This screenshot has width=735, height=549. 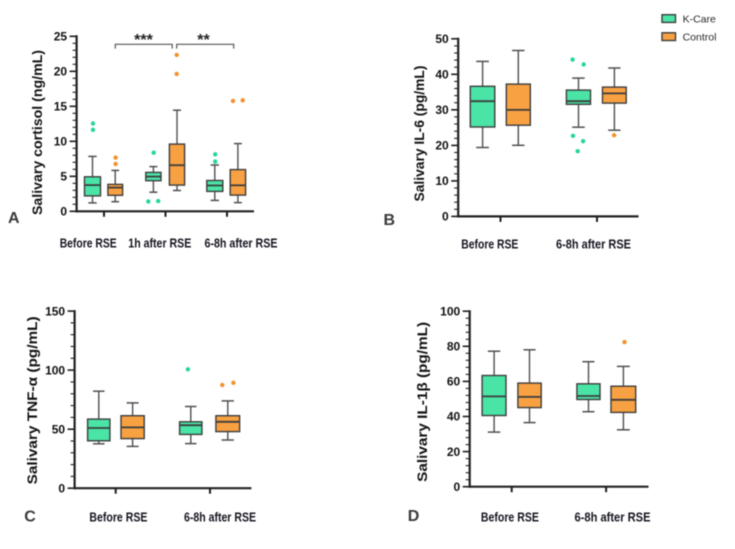 What do you see at coordinates (390, 220) in the screenshot?
I see `svg-text: B` at bounding box center [390, 220].